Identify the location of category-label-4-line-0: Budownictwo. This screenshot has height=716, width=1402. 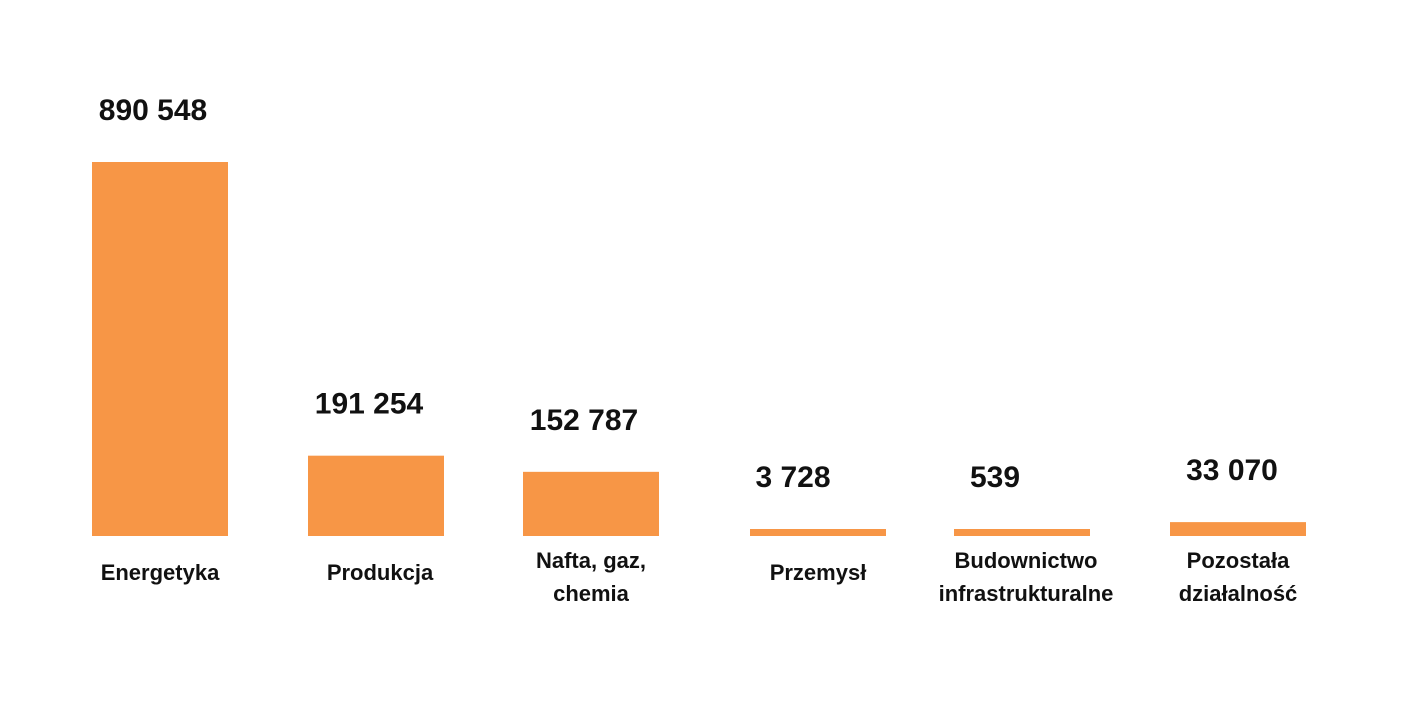
(1026, 560).